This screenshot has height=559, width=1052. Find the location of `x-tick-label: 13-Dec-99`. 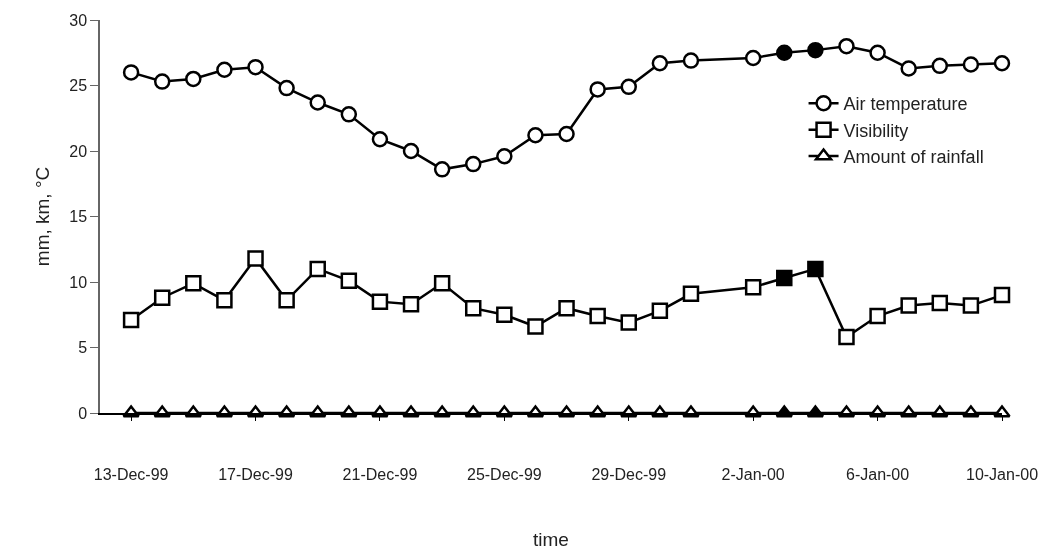

x-tick-label: 13-Dec-99 is located at coordinates (131, 475).